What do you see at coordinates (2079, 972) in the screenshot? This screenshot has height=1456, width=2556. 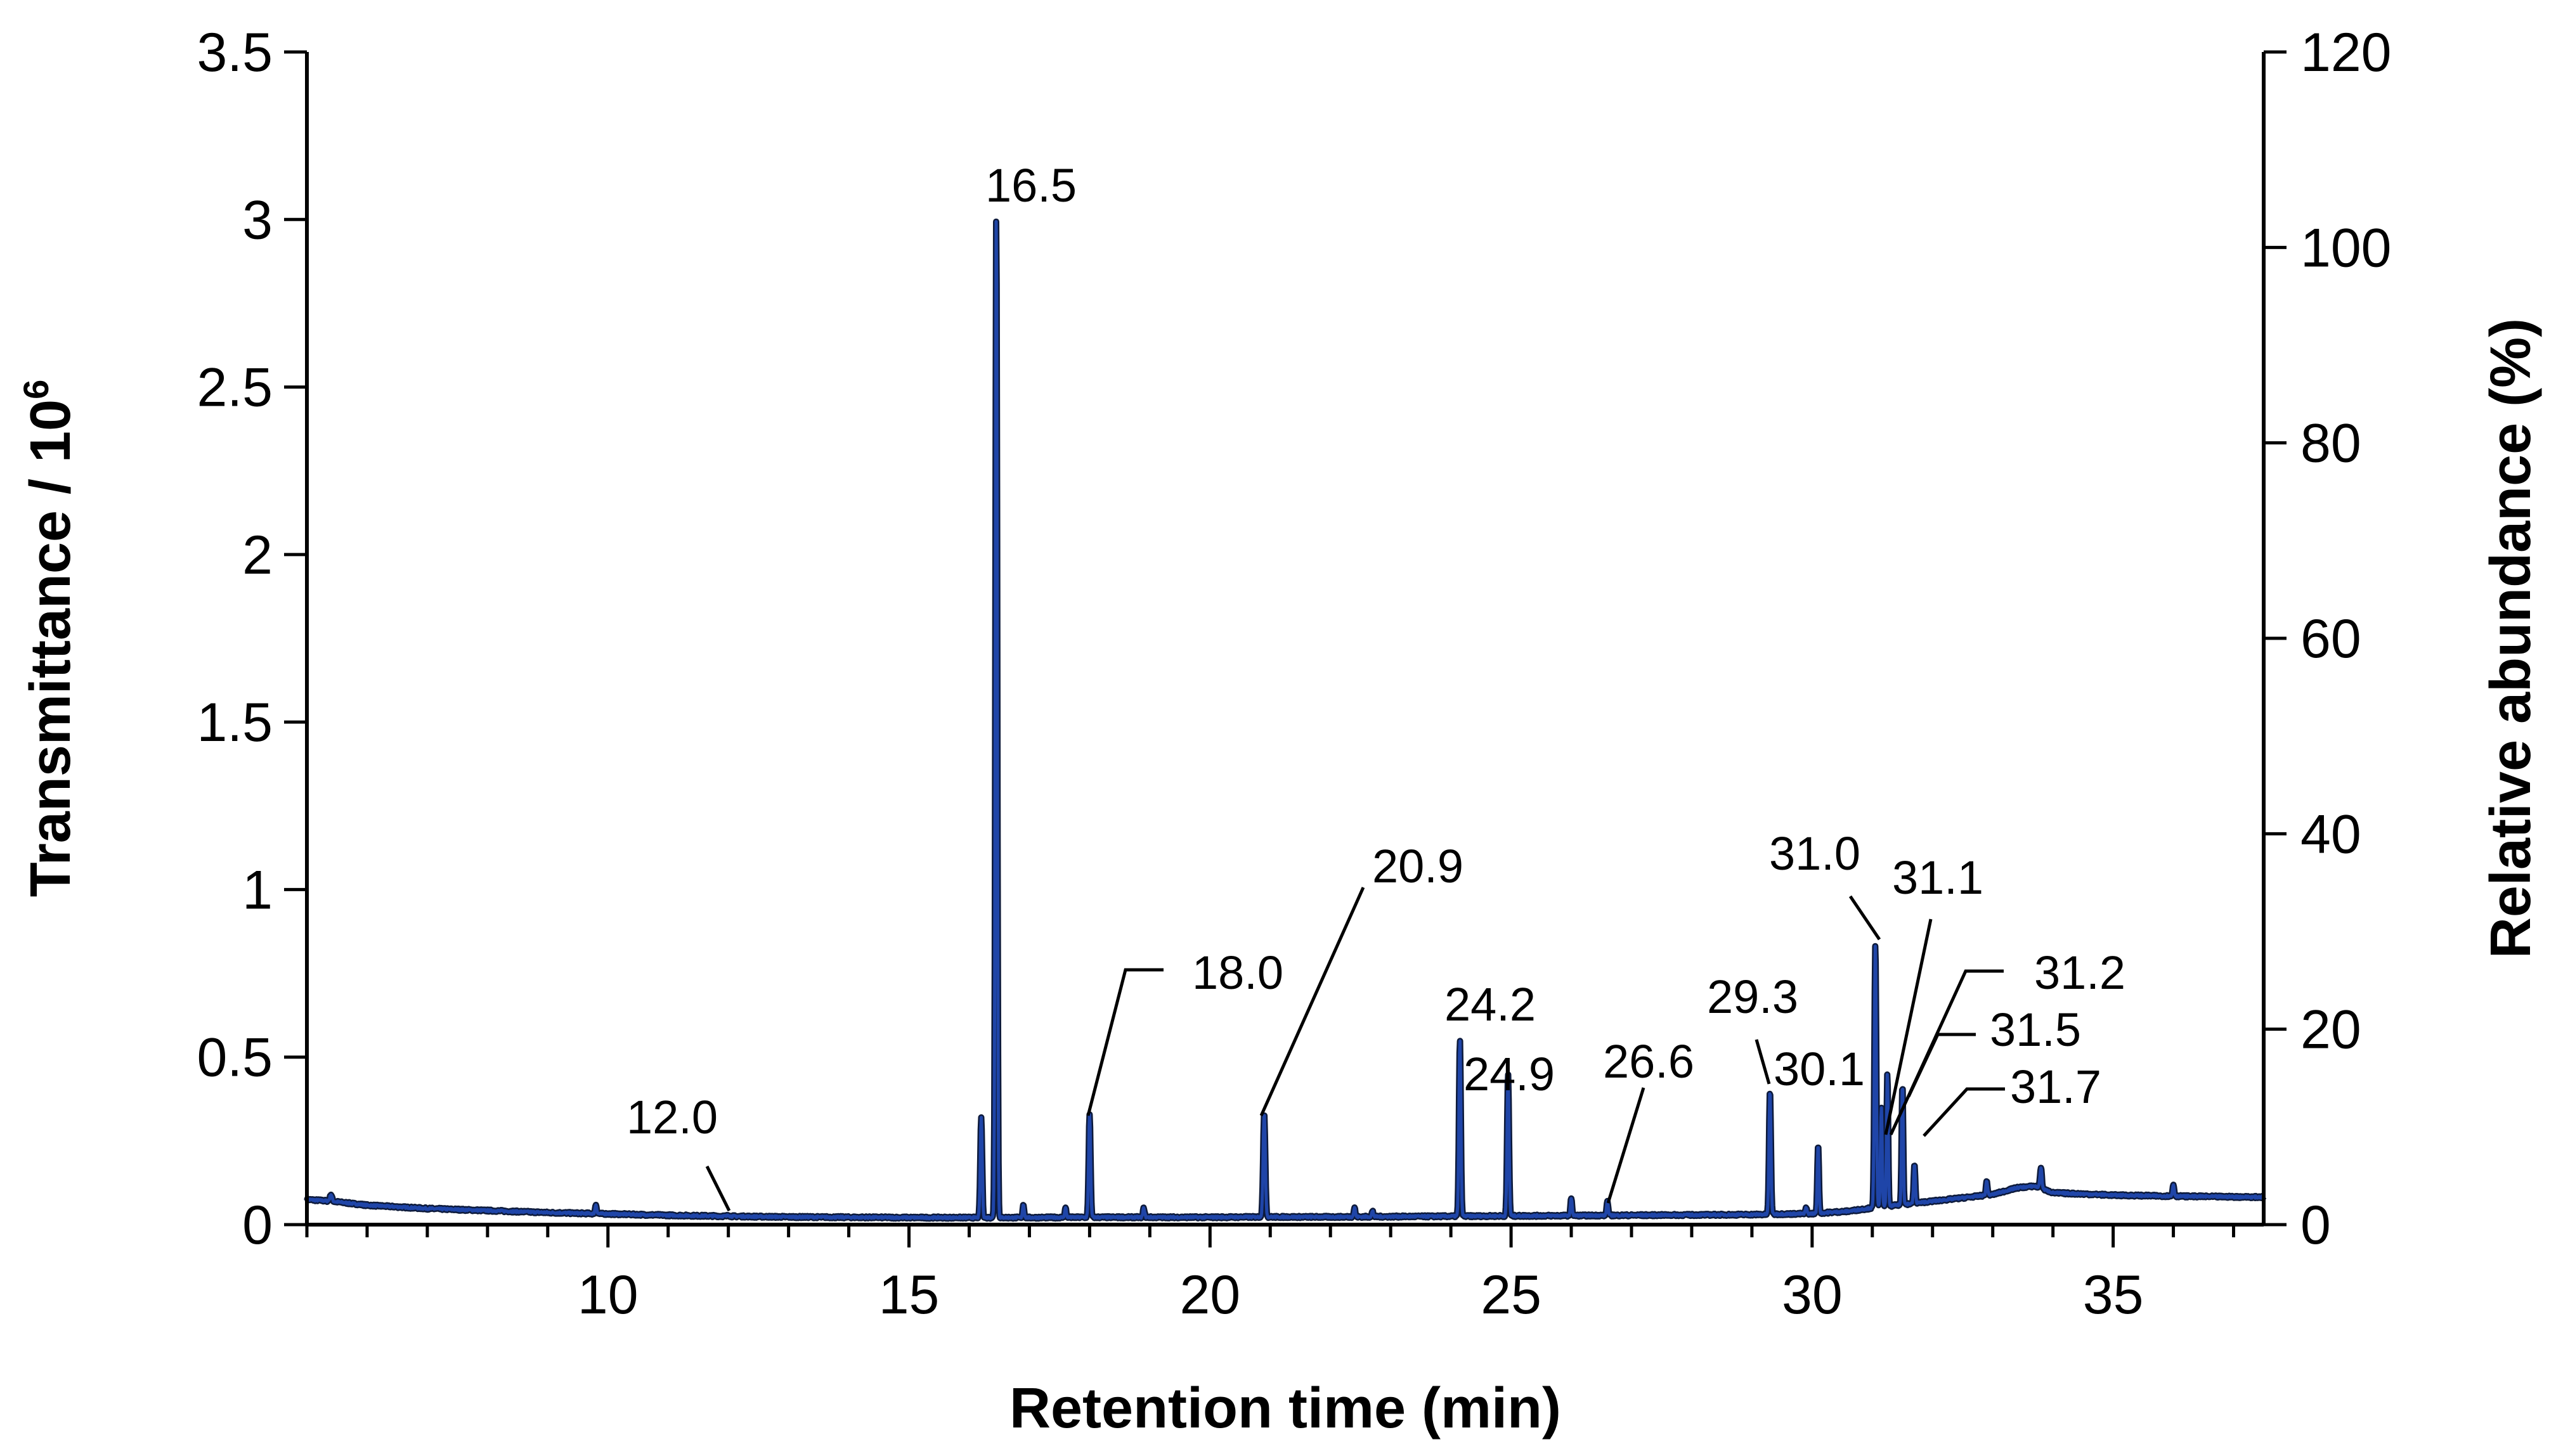 I see `peak-label: 31.2` at bounding box center [2079, 972].